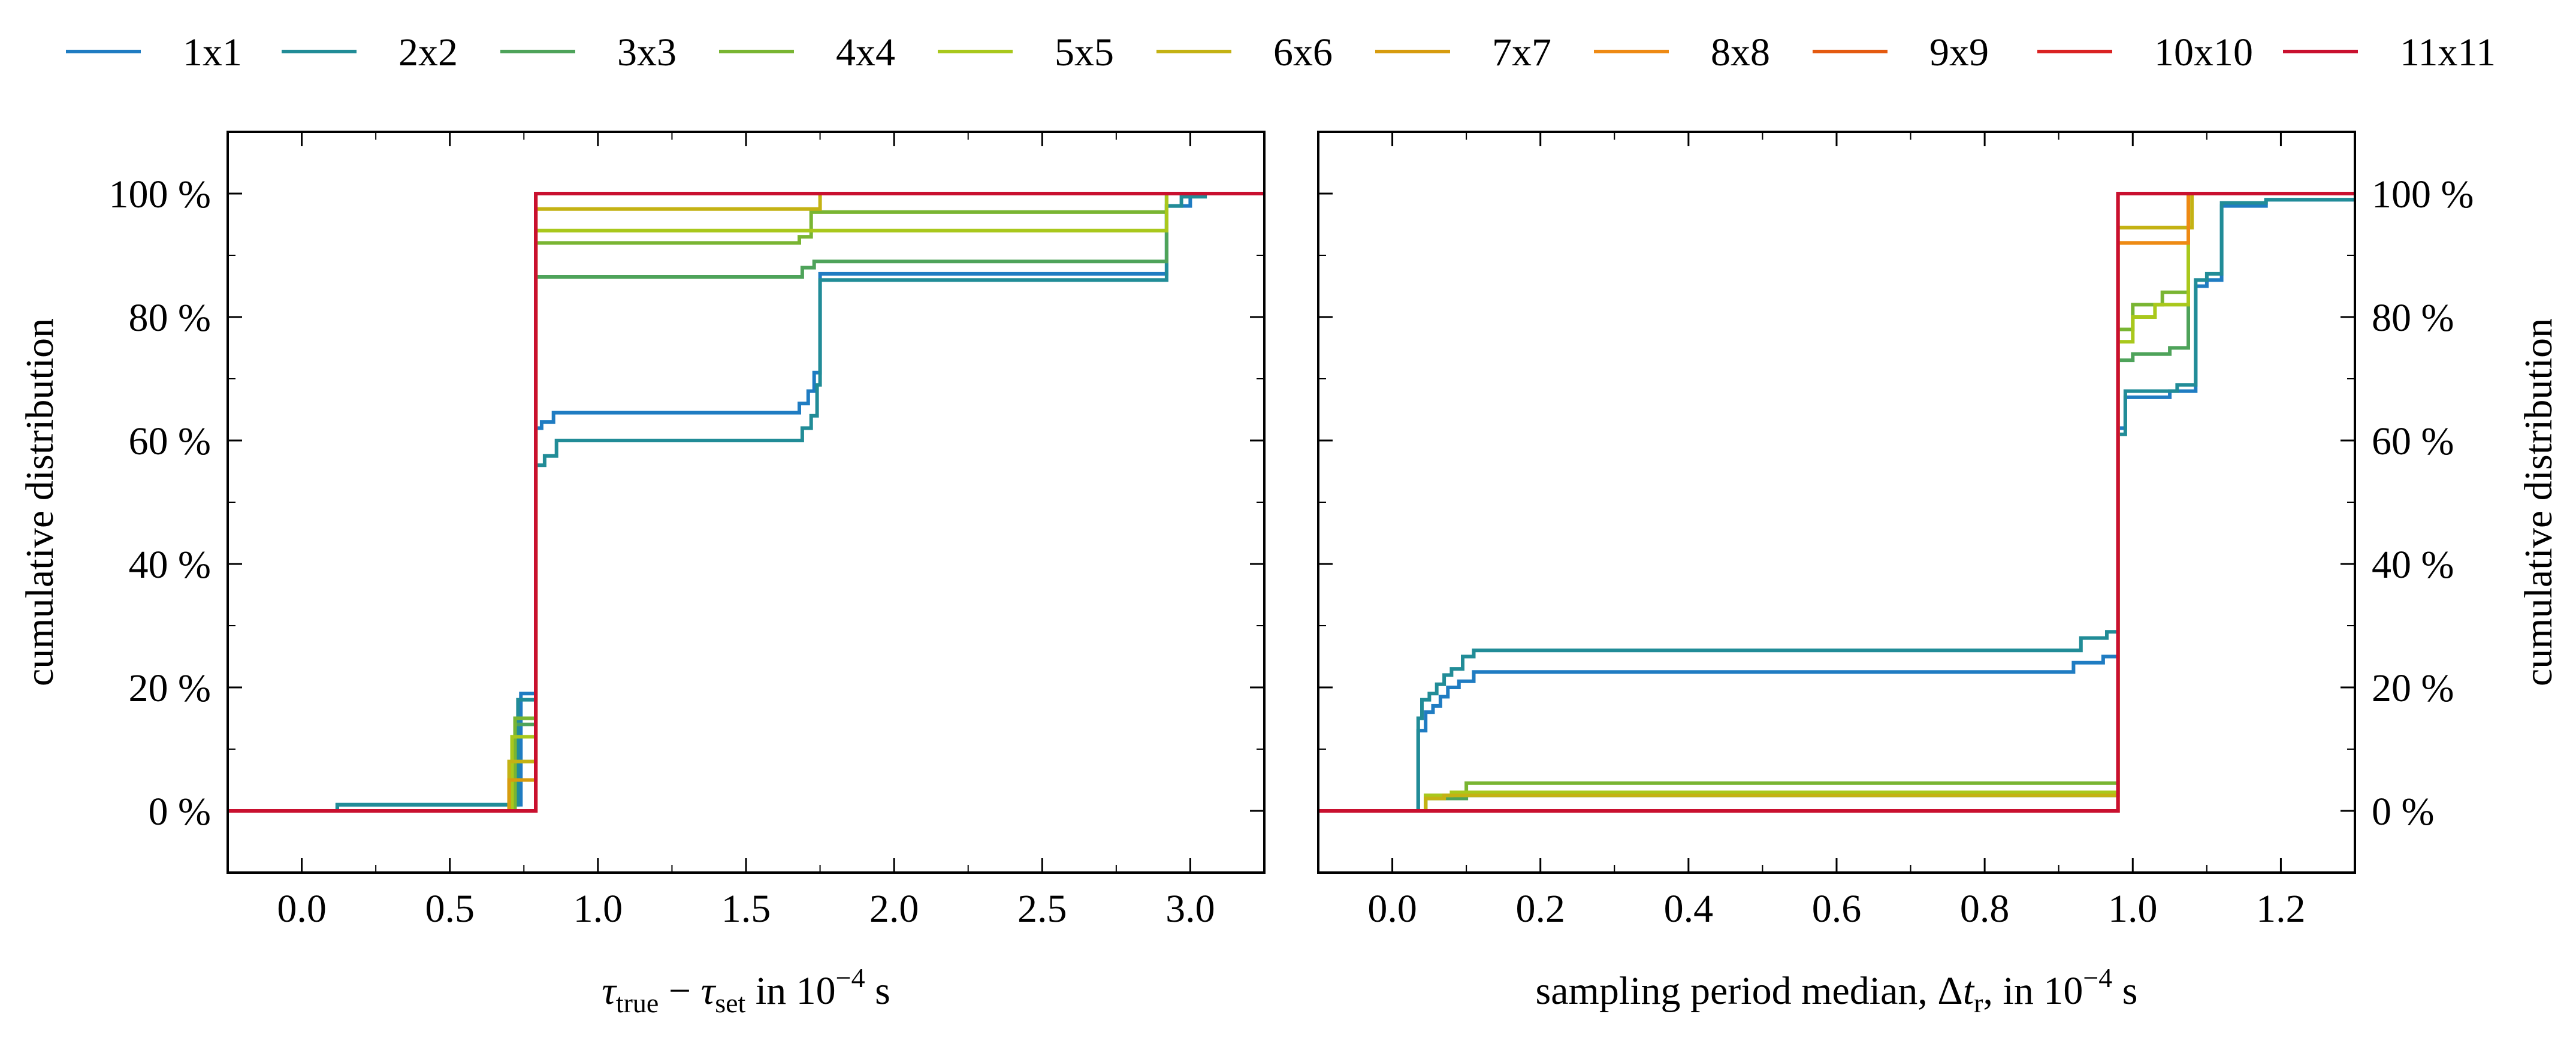 Image resolution: width=2576 pixels, height=1041 pixels. I want to click on right-x-exp: −4, so click(2098, 977).